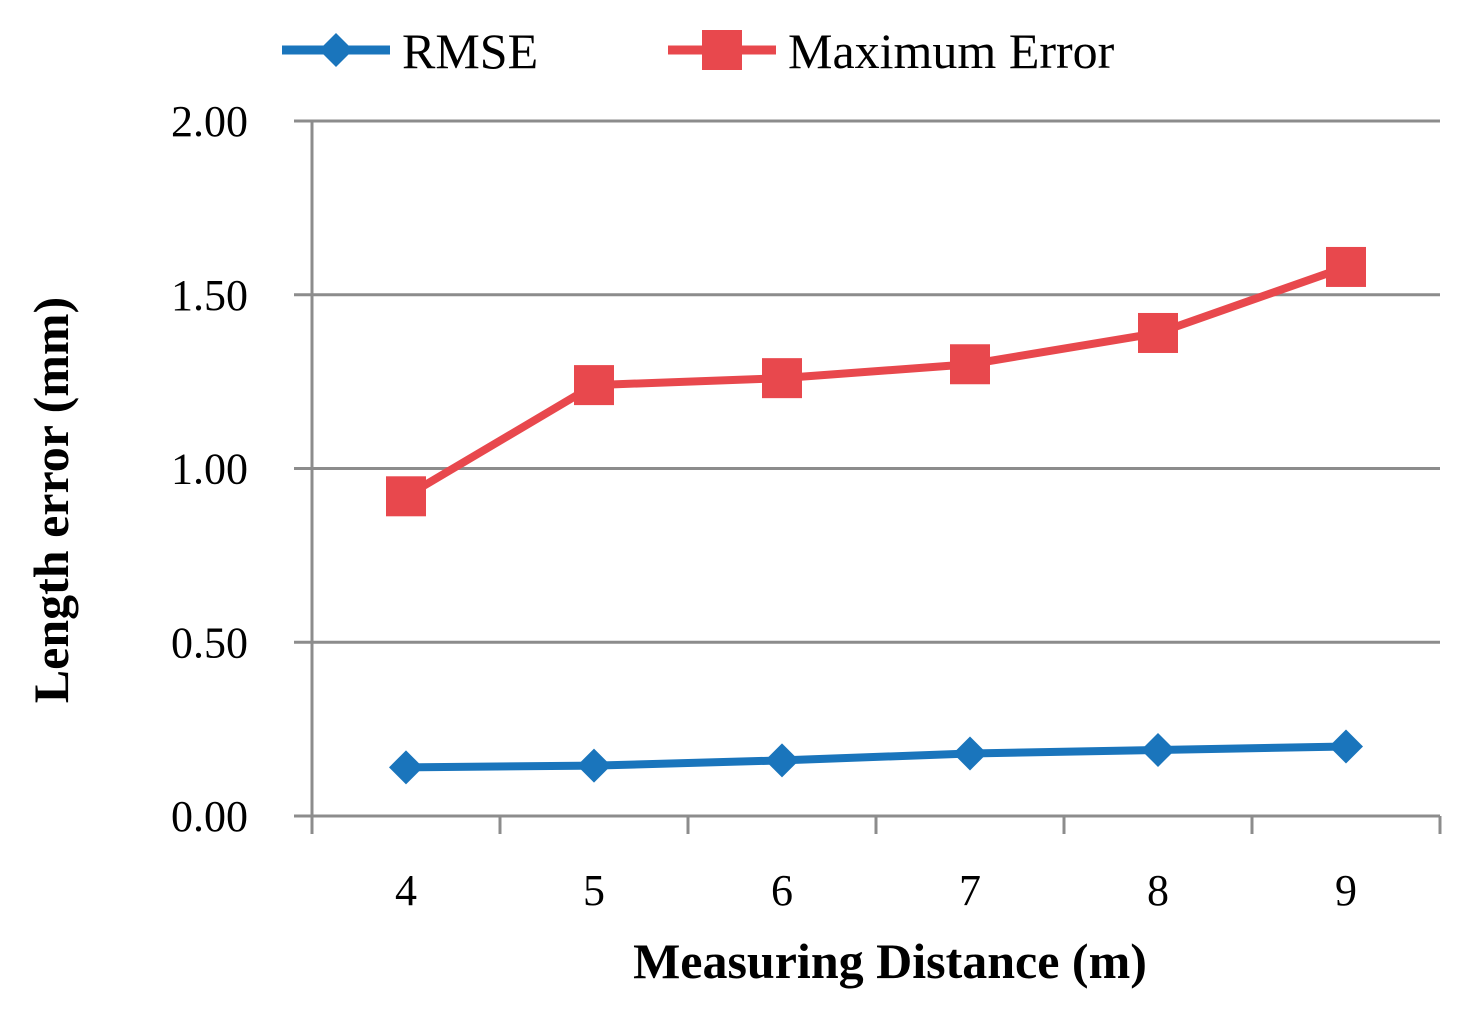  I want to click on x-tick-label: 8, so click(1158, 890).